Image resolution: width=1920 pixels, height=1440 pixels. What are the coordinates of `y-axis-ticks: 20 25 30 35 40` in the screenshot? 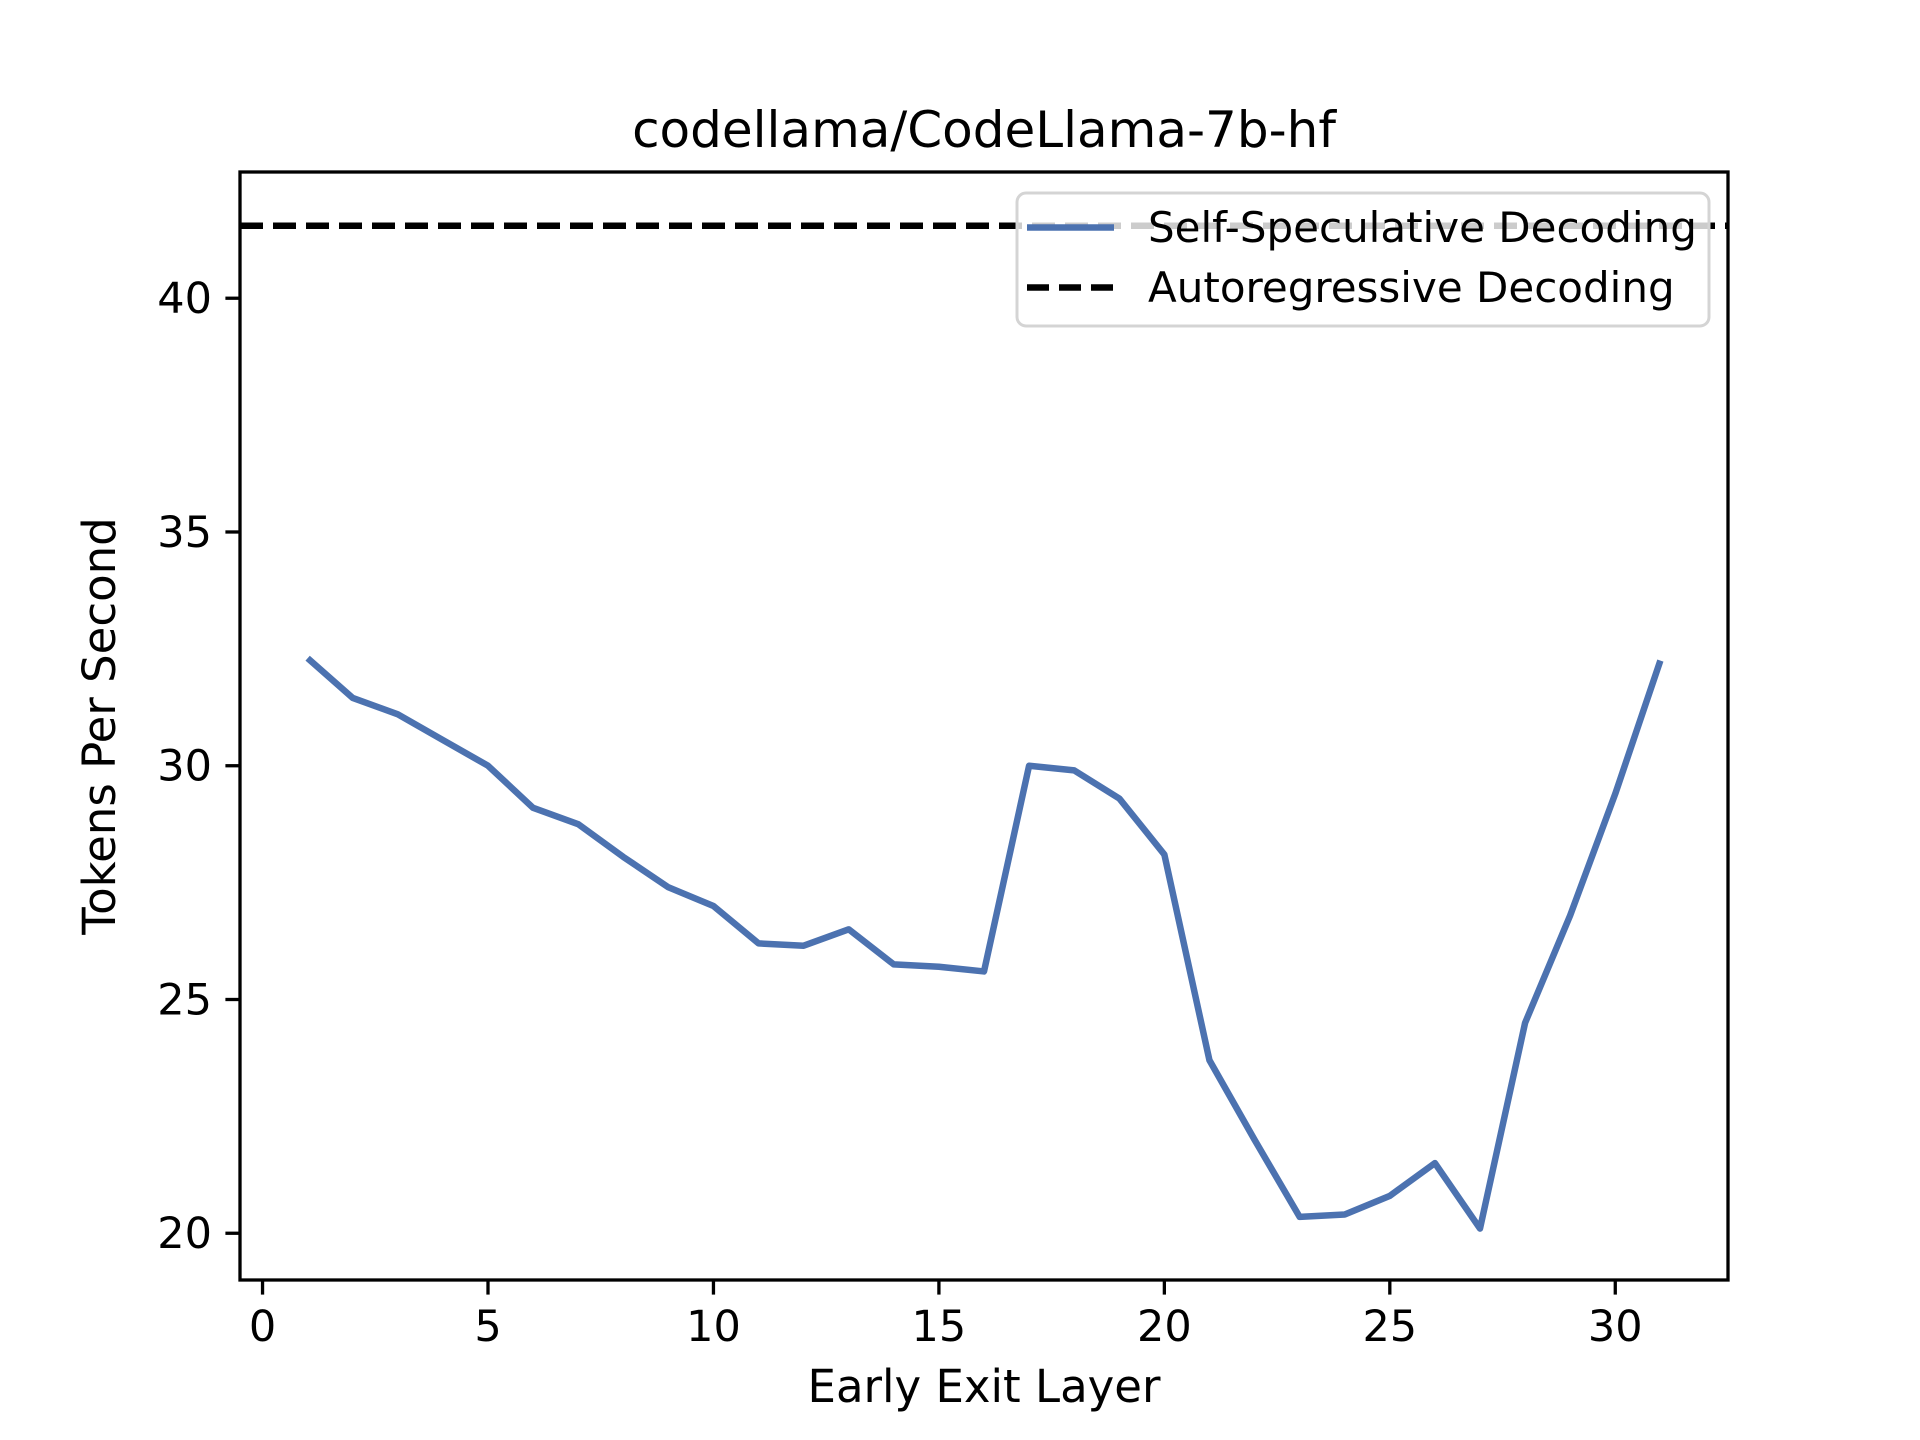 It's located at (198, 766).